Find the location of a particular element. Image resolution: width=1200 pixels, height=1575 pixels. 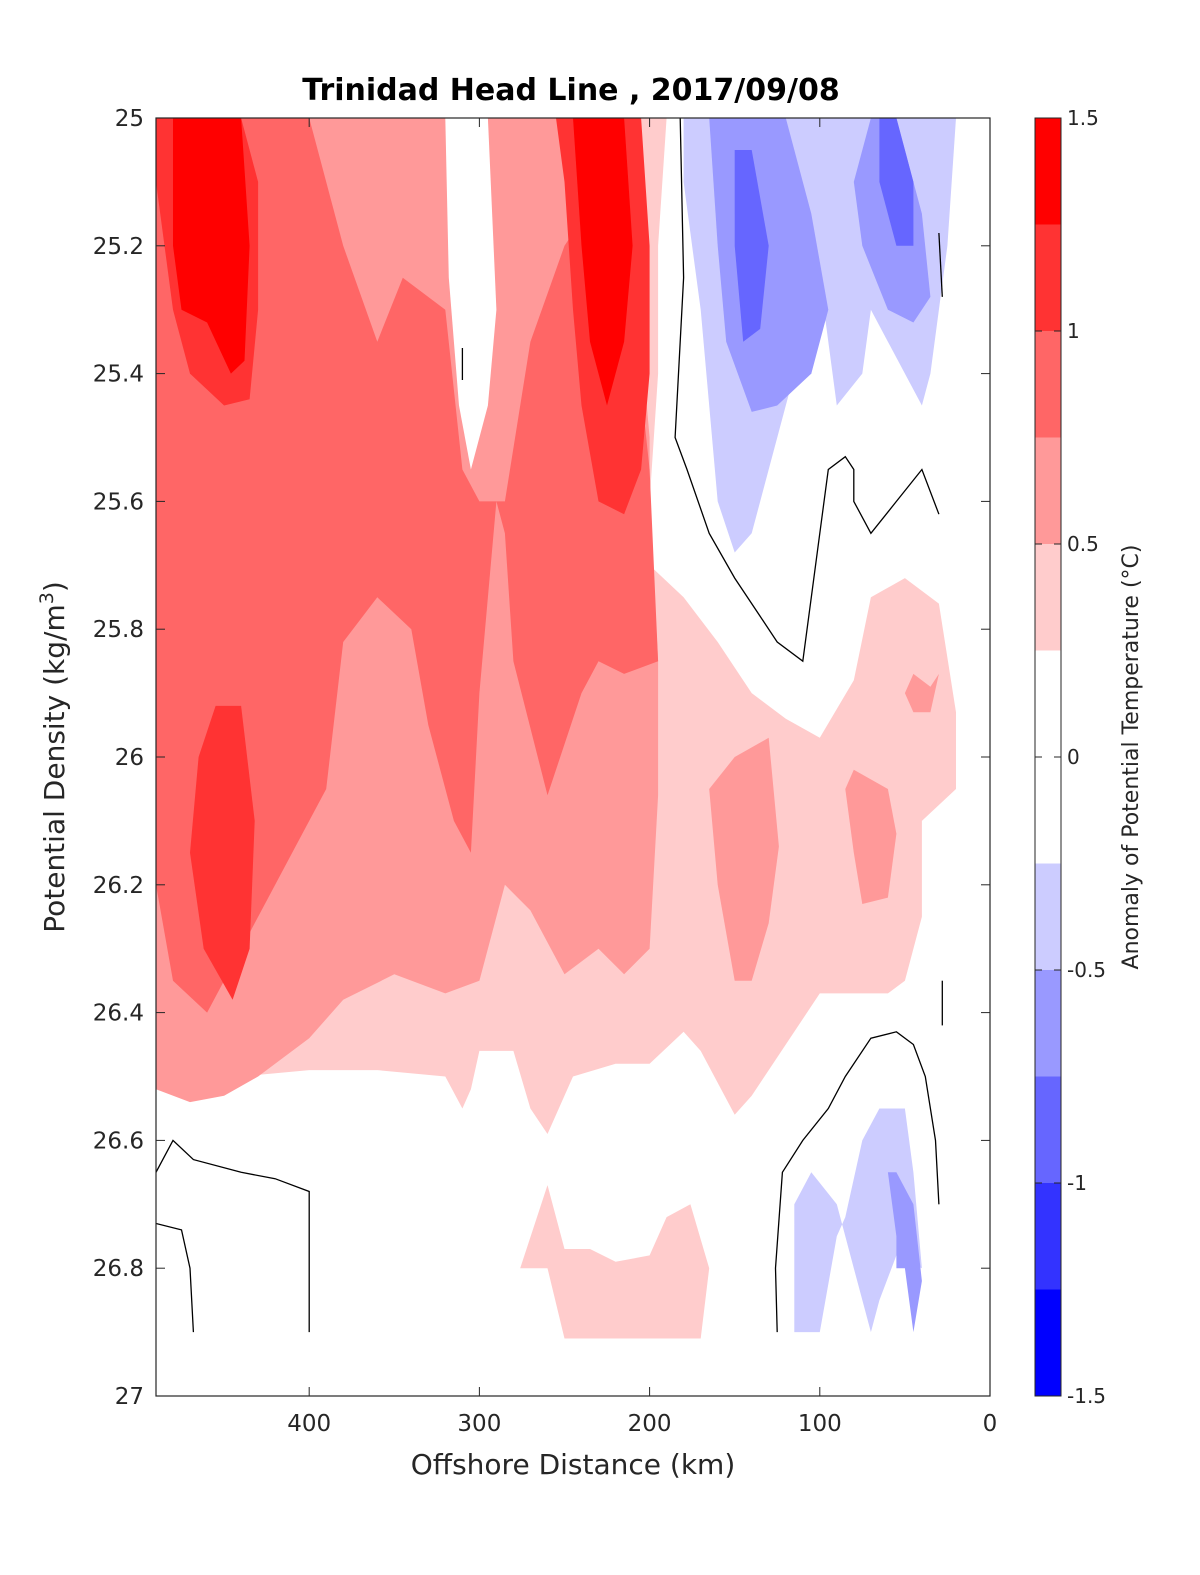

y-tick-label: 27 is located at coordinates (129, 1397).